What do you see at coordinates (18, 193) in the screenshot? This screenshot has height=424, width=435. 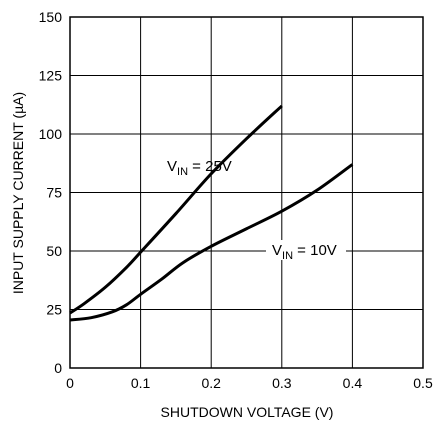 I see `y-axis-label: INPUT SUPPLY CURRENT (µA)` at bounding box center [18, 193].